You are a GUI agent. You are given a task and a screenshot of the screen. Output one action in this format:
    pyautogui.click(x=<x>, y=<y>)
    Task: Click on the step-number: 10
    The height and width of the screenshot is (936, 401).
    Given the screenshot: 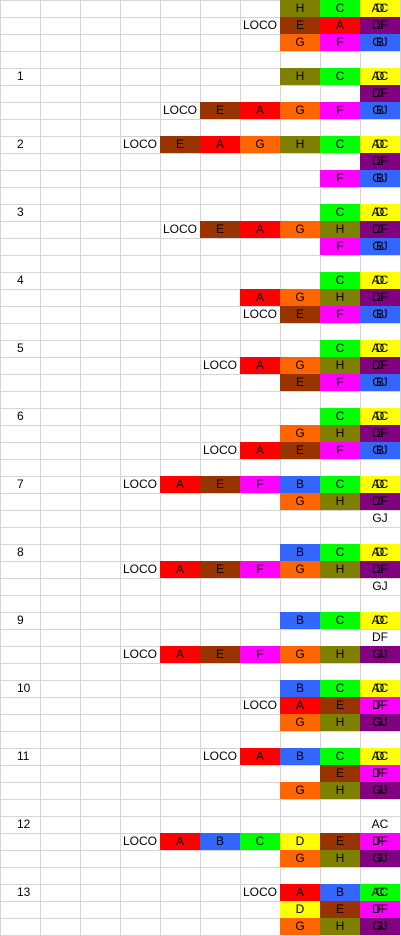 What is the action you would take?
    pyautogui.click(x=24, y=688)
    